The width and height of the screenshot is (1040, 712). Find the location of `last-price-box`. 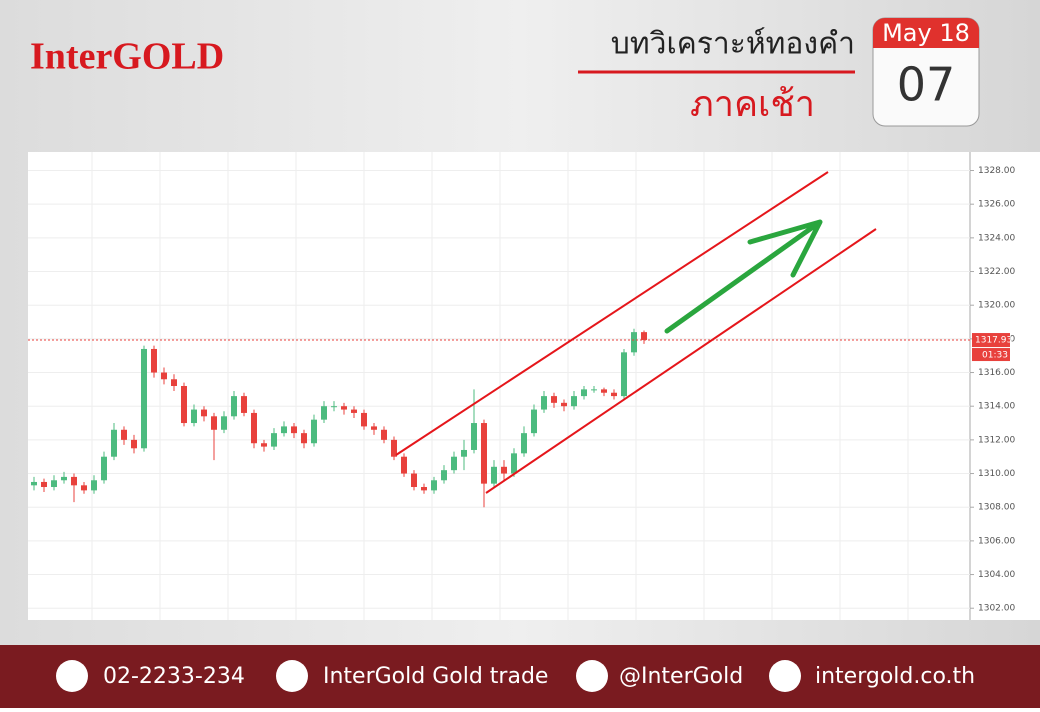

last-price-box is located at coordinates (991, 340).